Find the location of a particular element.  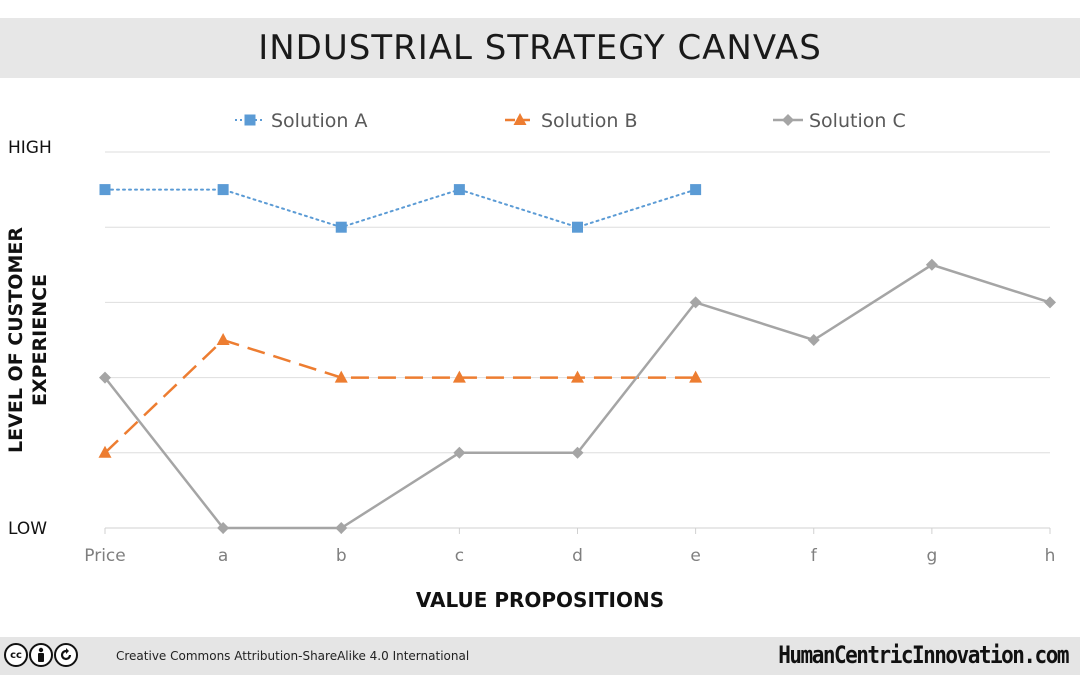

x-tick-label: h is located at coordinates (1050, 556).